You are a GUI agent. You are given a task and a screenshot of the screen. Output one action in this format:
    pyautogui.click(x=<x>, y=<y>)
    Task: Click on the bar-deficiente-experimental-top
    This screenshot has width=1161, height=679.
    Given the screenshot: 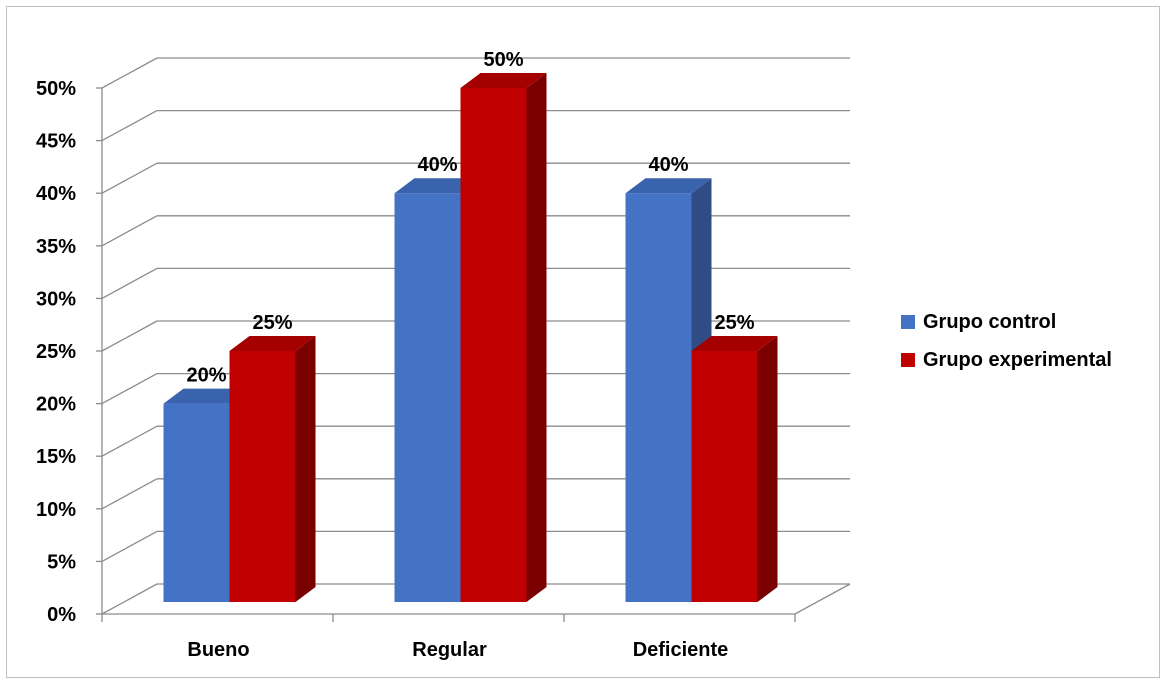 What is the action you would take?
    pyautogui.click(x=734, y=343)
    